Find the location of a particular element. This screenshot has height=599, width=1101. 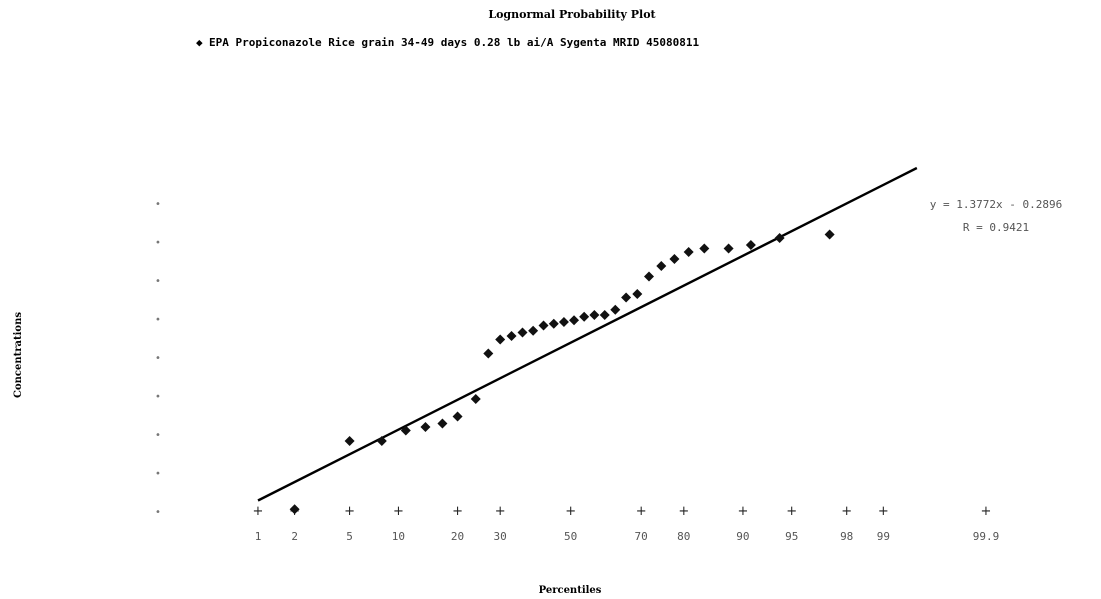

y-axis-ticks: • • • • • • • • • is located at coordinates (158, 358).